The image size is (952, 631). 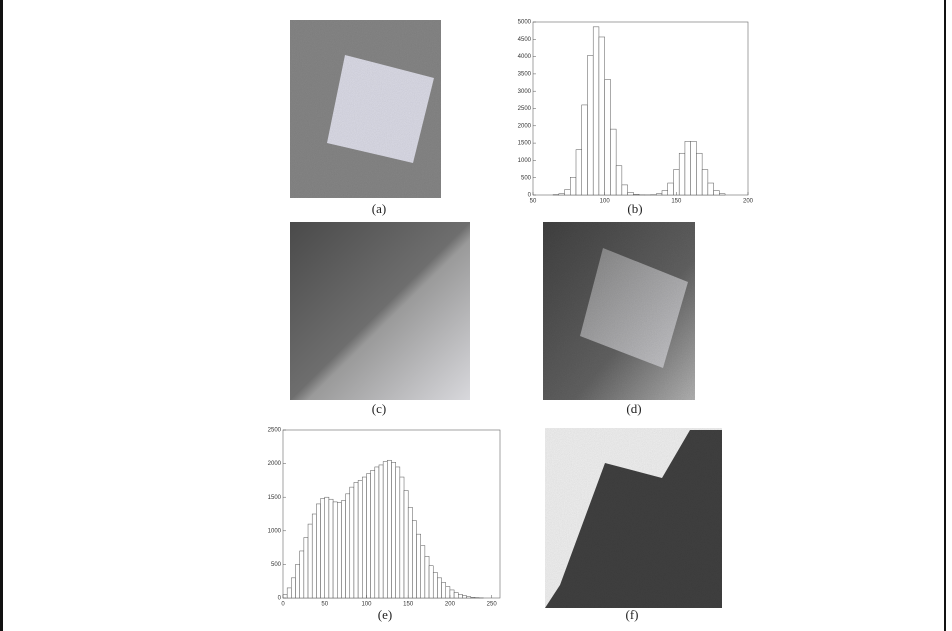 I want to click on image-f, so click(x=633, y=518).